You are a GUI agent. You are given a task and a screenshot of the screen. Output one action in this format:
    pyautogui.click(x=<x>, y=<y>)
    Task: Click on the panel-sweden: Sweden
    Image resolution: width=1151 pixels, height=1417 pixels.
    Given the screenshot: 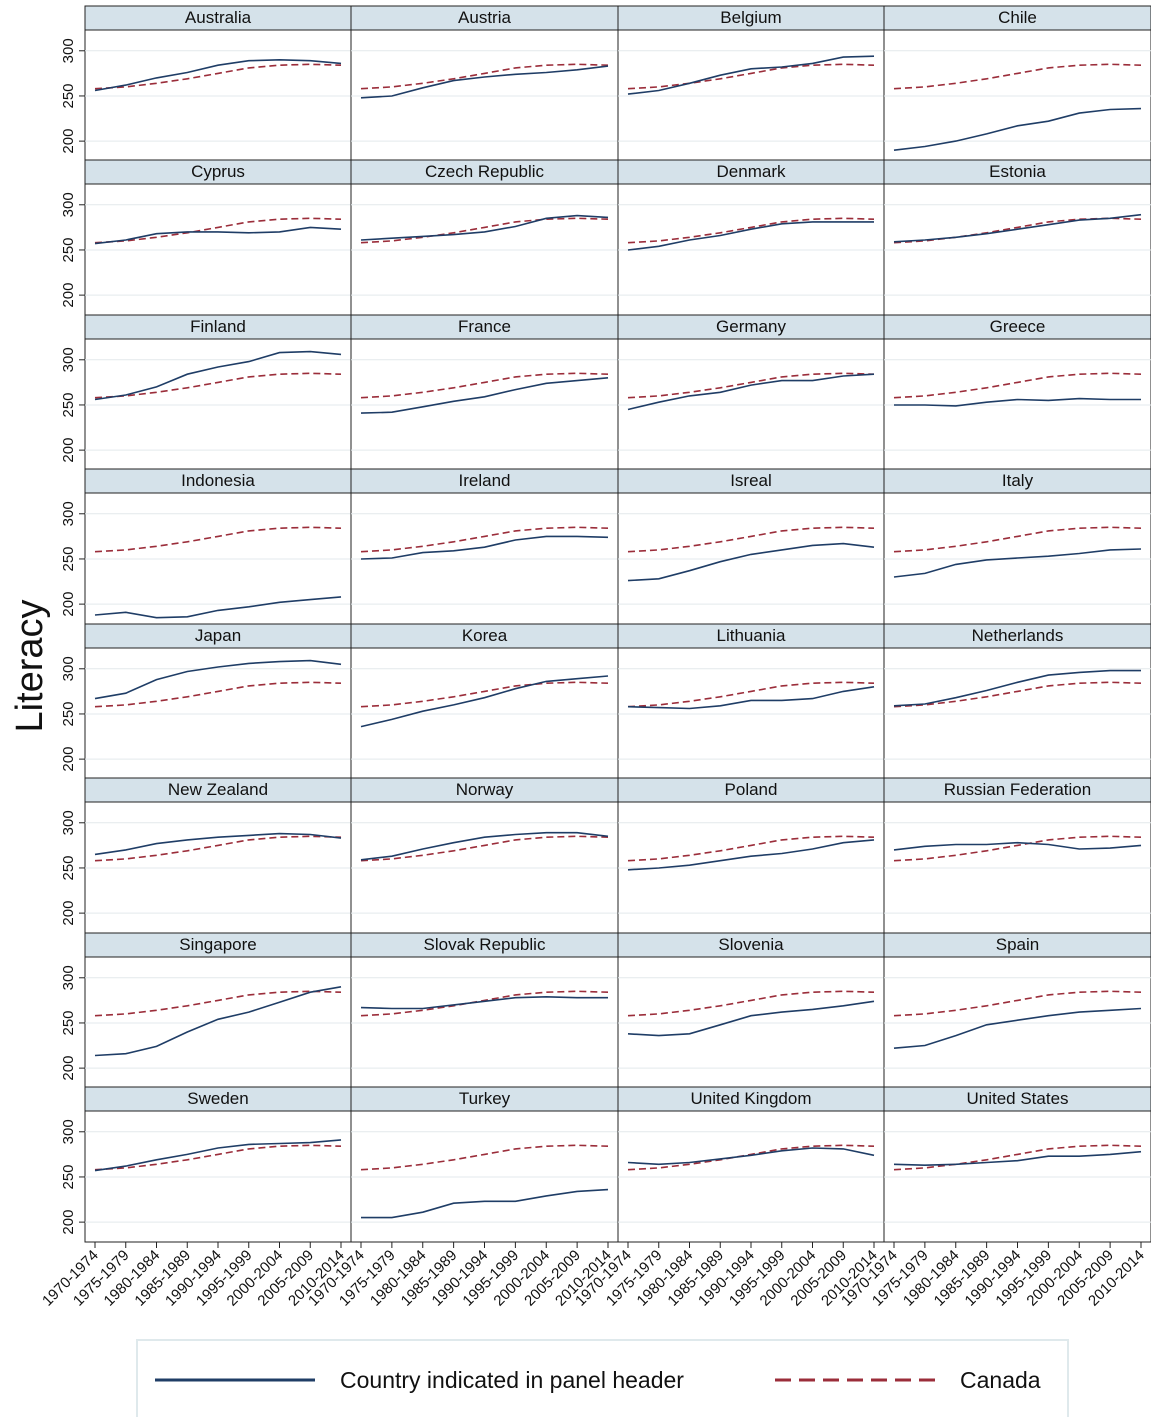 What is the action you would take?
    pyautogui.click(x=218, y=1164)
    